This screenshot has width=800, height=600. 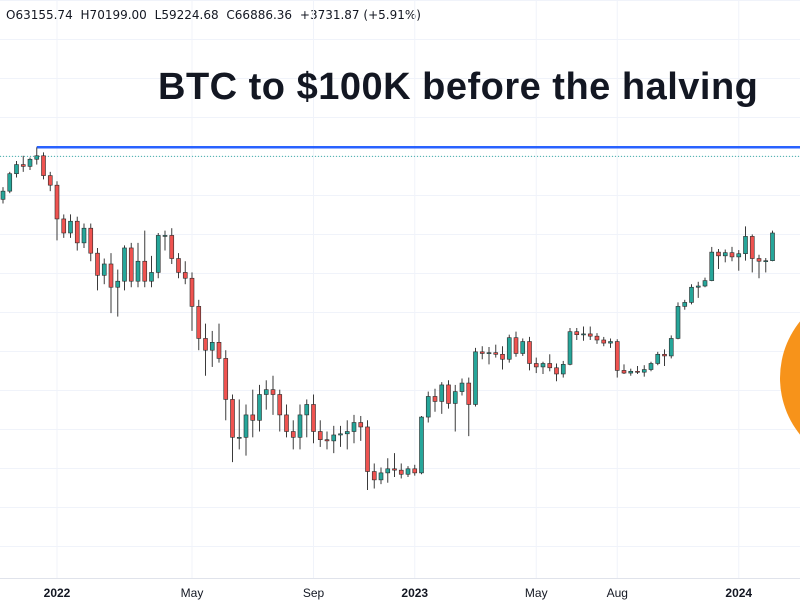 What do you see at coordinates (39, 15) in the screenshot?
I see `open-value: O63155.74` at bounding box center [39, 15].